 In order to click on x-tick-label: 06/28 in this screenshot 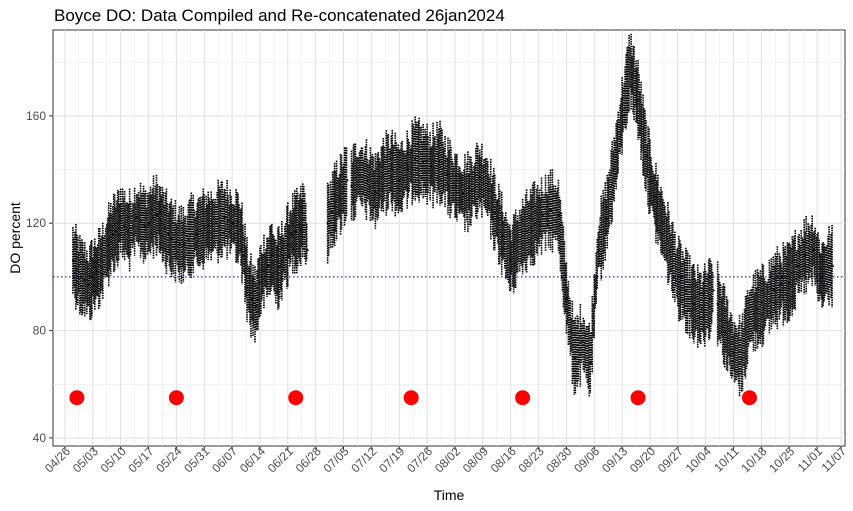, I will do `click(308, 459)`.